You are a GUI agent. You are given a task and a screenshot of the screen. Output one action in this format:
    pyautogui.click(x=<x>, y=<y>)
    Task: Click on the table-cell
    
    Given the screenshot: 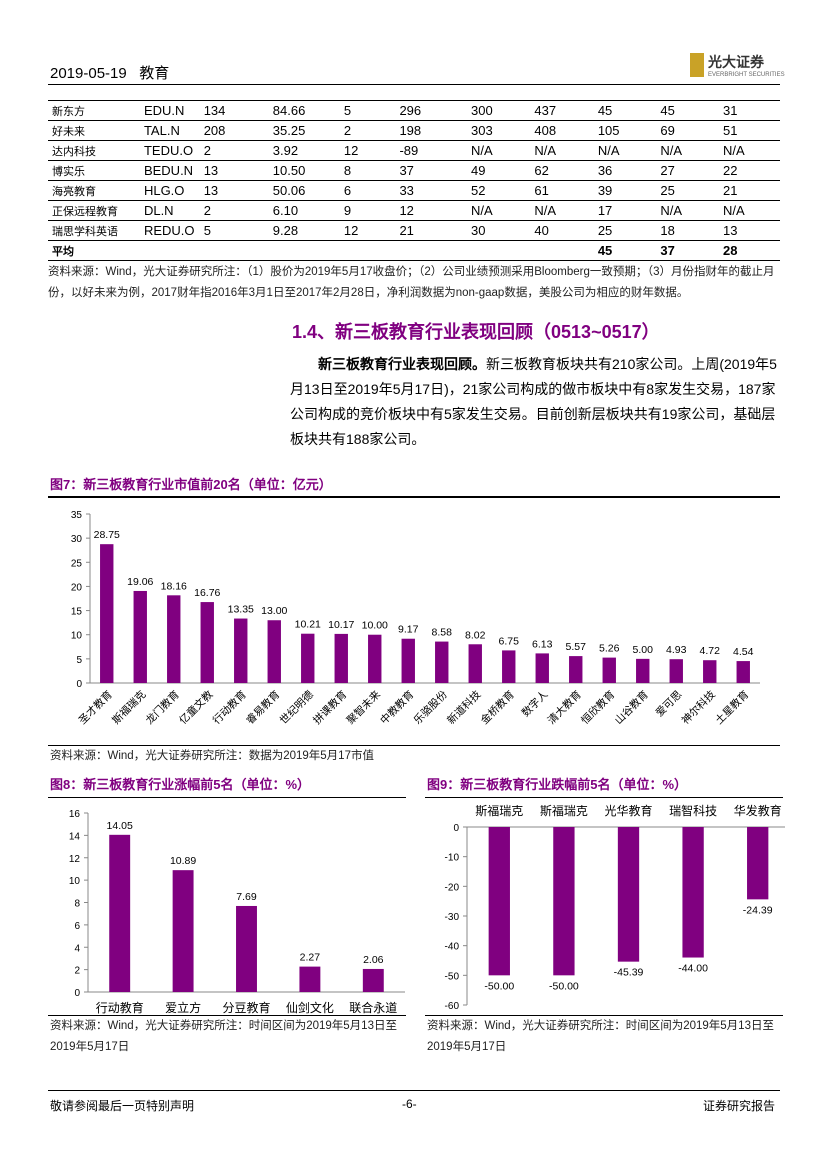 What is the action you would take?
    pyautogui.click(x=234, y=250)
    